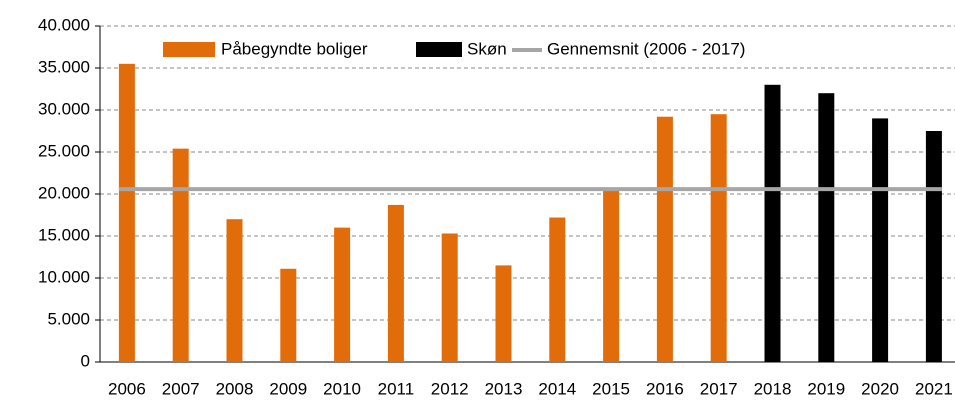  What do you see at coordinates (342, 388) in the screenshot?
I see `x-tick-label: 2010` at bounding box center [342, 388].